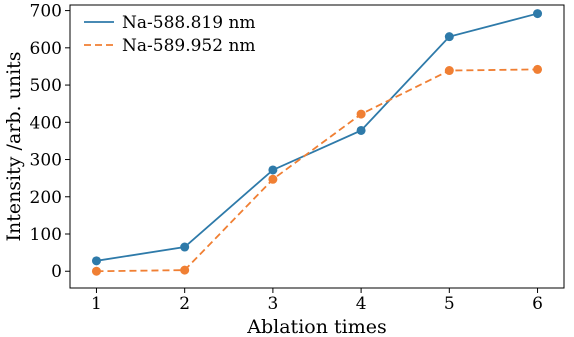 Image resolution: width=574 pixels, height=337 pixels. Describe the element at coordinates (14, 146) in the screenshot. I see `y-axis-label: Intensity /arb. units` at that location.